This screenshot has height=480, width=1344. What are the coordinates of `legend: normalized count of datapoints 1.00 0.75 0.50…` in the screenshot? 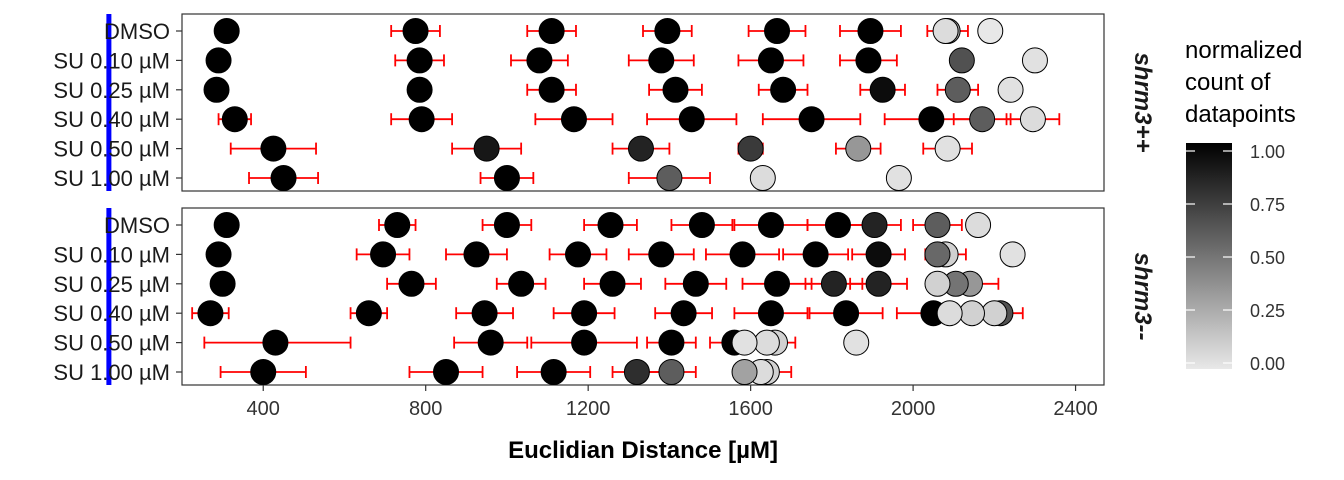 It's located at (1243, 205).